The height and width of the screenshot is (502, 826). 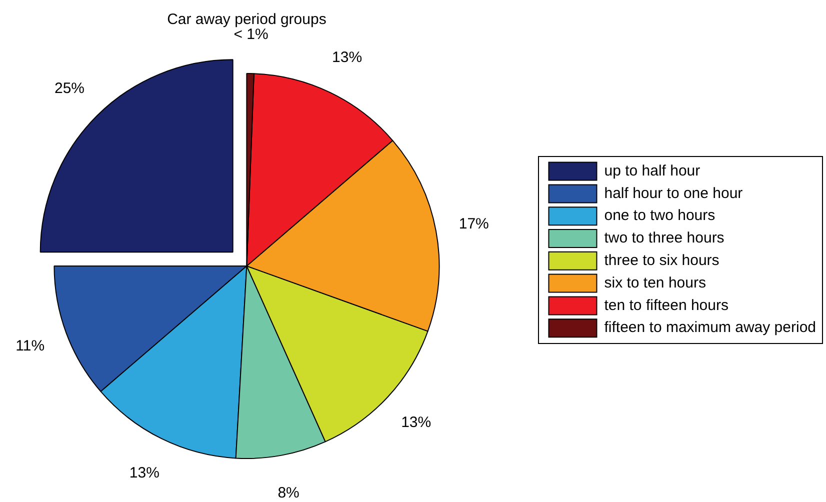 What do you see at coordinates (673, 193) in the screenshot?
I see `legend-label: half hour to one hour` at bounding box center [673, 193].